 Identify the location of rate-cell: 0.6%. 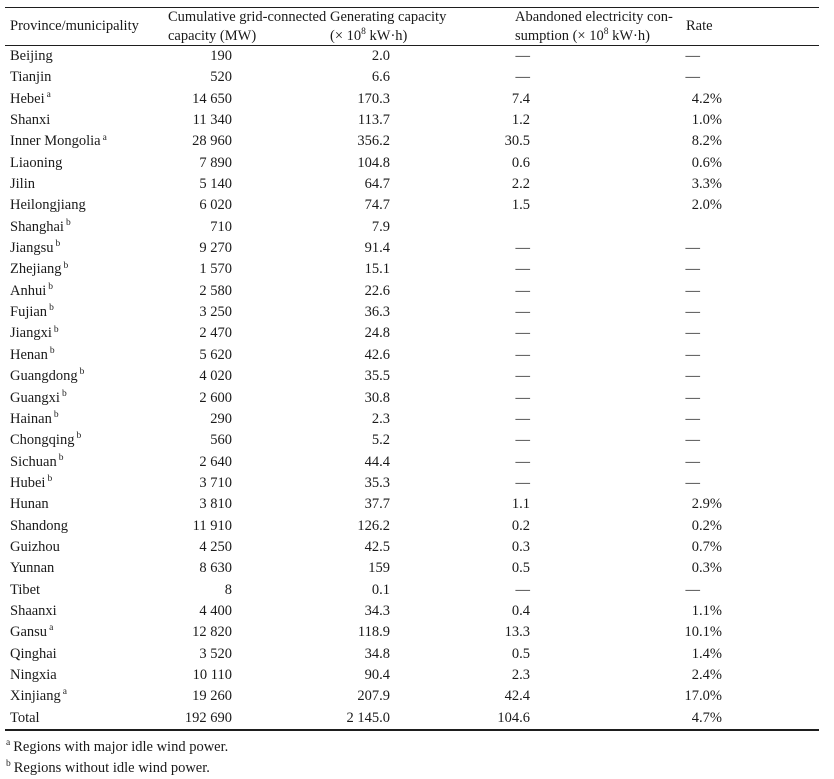
(752, 163).